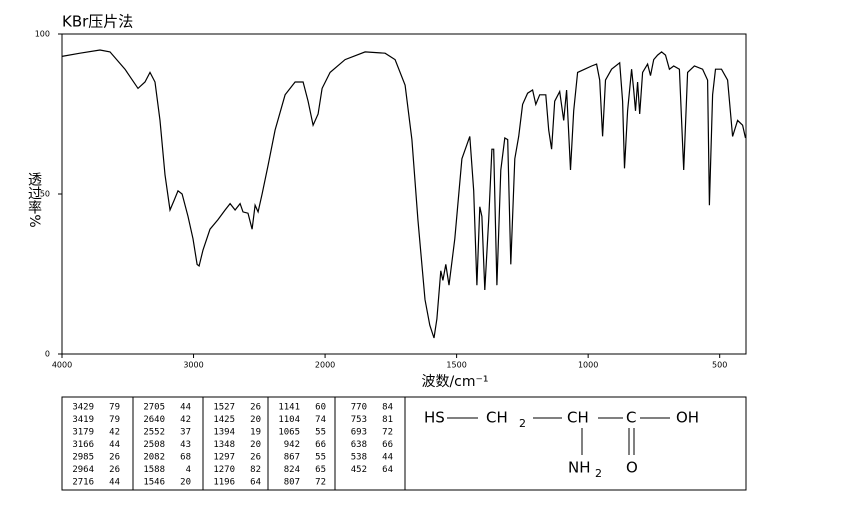 The width and height of the screenshot is (850, 510). Describe the element at coordinates (359, 470) in the screenshot. I see `peak-wavenumber: 452` at that location.